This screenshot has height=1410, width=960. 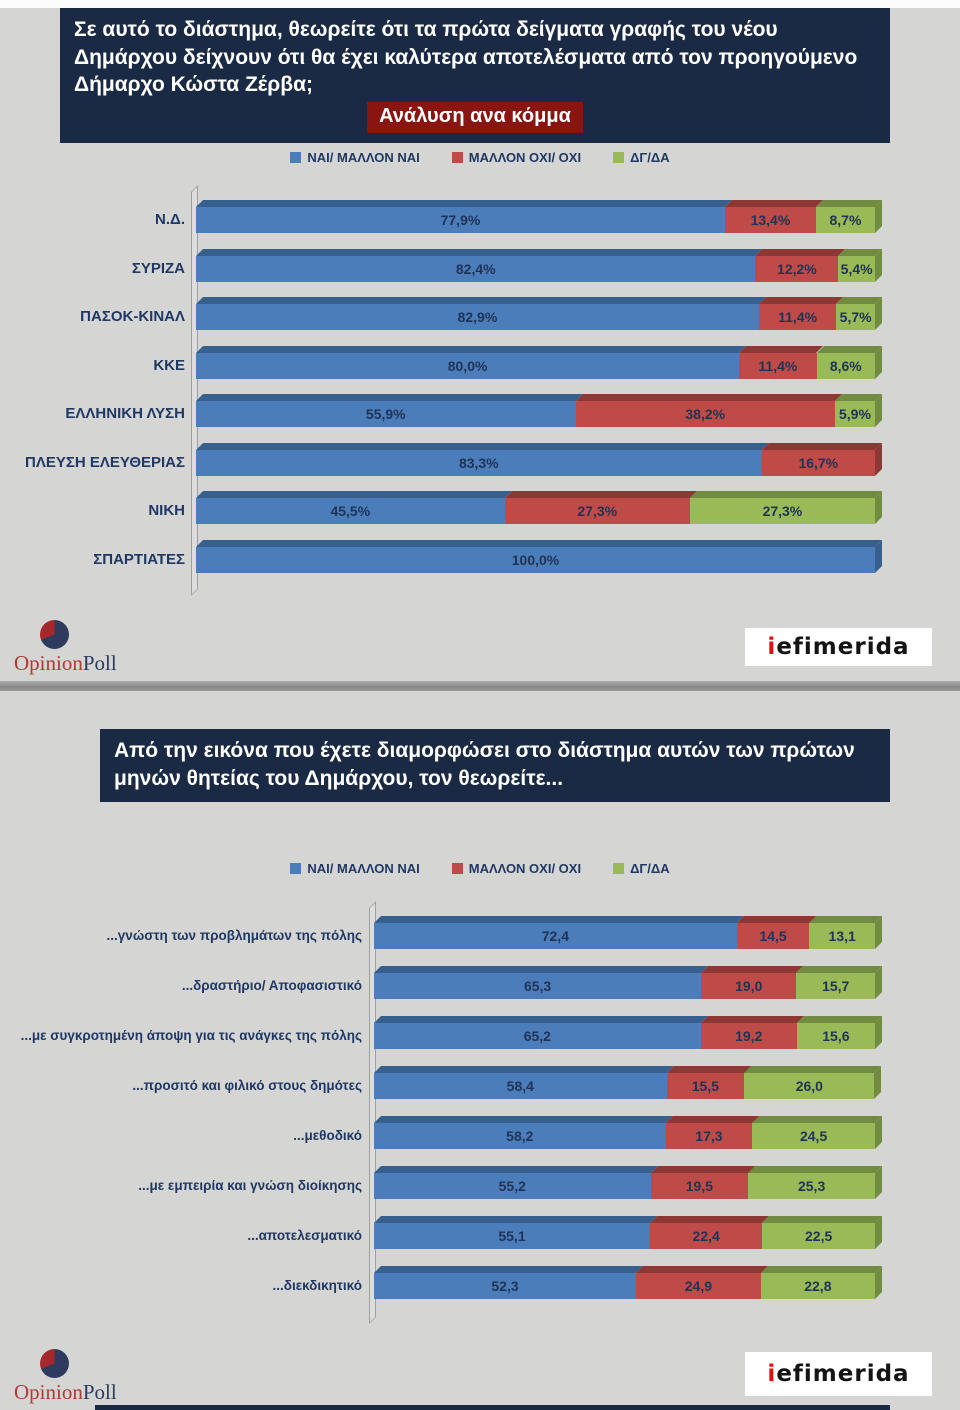 I want to click on bar-segment-no: 11,4%, so click(x=801, y=313).